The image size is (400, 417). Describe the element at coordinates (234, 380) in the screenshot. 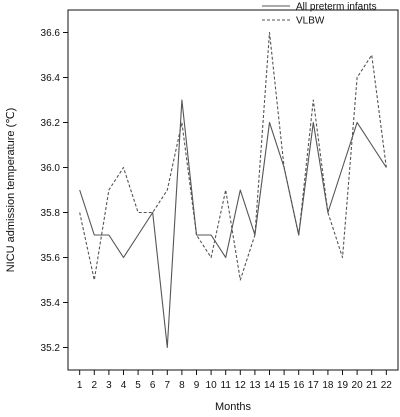

I see `x-axis: 1 2 3 4 5 6 7 8 9 10 11 12 13 14 15 16 17 18 19 20 21 22` at that location.